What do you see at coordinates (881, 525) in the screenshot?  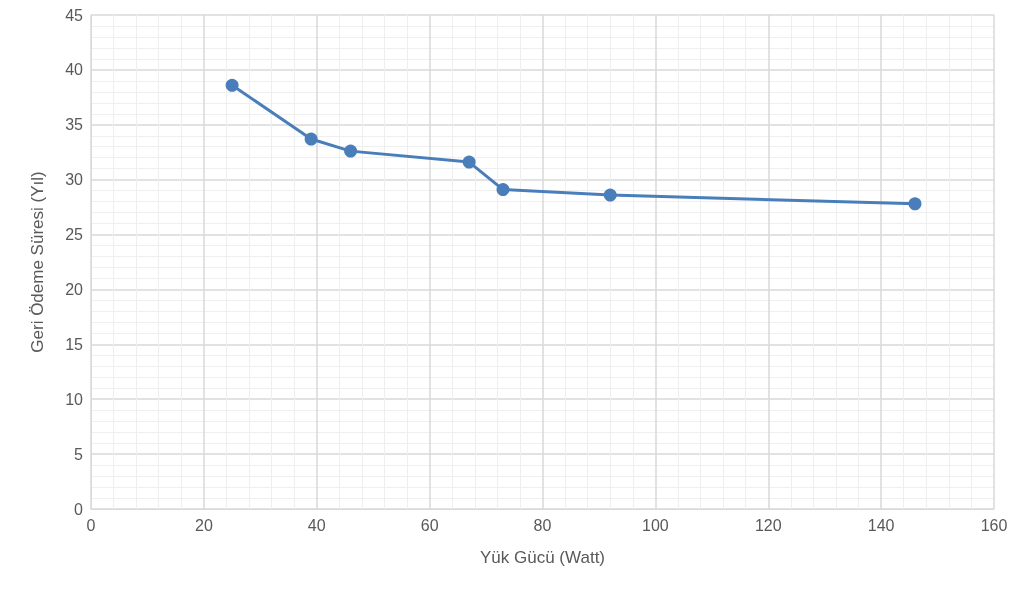 I see `x-tick-label: 140` at bounding box center [881, 525].